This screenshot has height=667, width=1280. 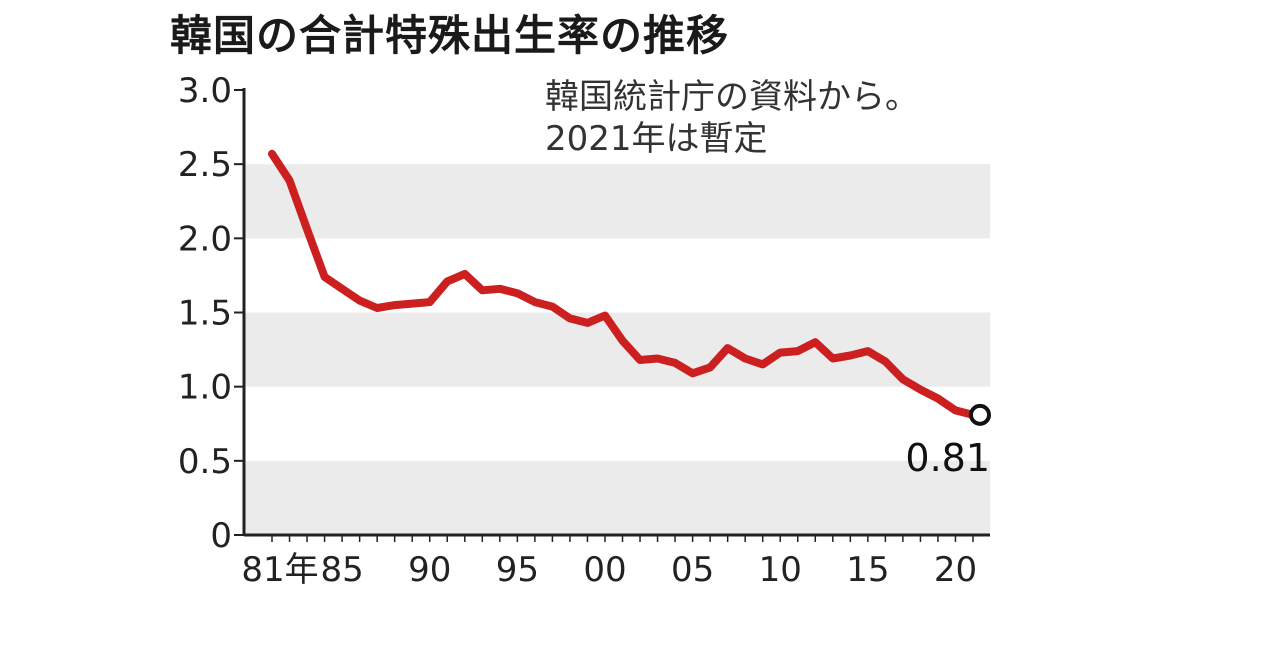 What do you see at coordinates (205, 91) in the screenshot?
I see `y-tick-label: 3.0` at bounding box center [205, 91].